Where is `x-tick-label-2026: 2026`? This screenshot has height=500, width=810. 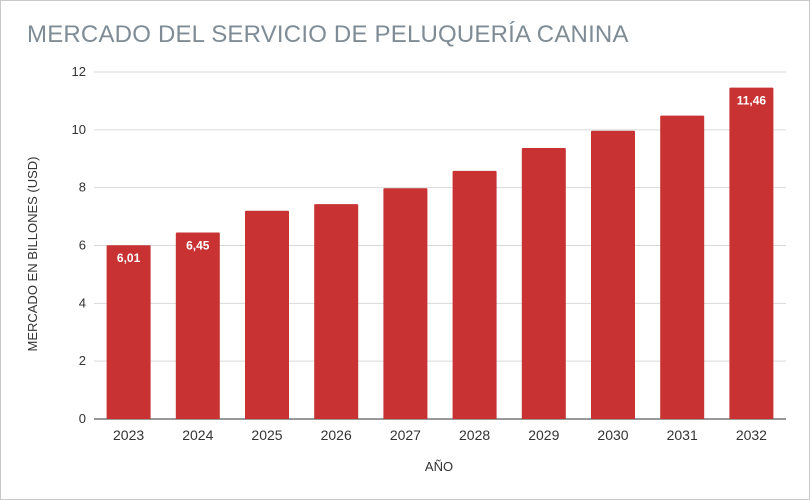 x-tick-label-2026: 2026 is located at coordinates (336, 435).